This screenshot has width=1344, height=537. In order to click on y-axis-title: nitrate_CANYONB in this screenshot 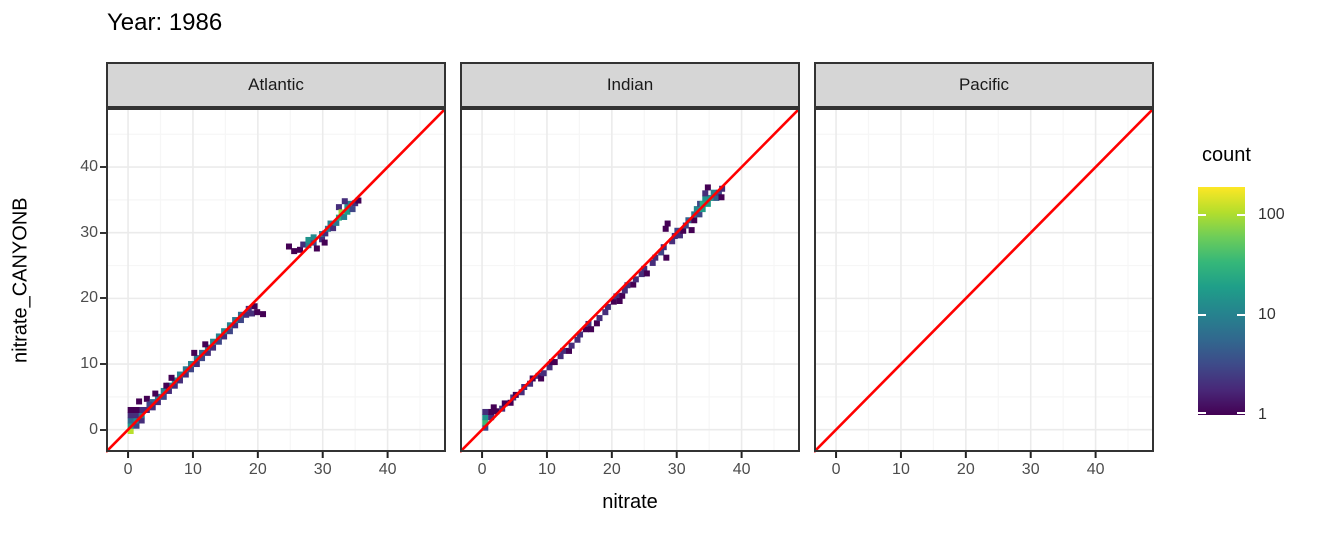, I will do `click(20, 280)`.